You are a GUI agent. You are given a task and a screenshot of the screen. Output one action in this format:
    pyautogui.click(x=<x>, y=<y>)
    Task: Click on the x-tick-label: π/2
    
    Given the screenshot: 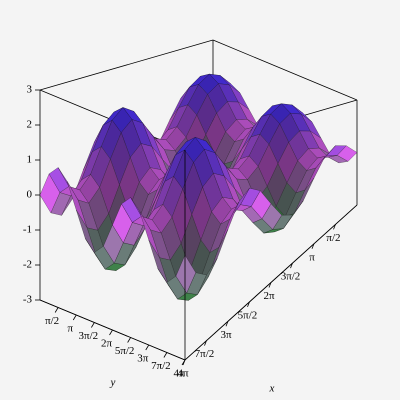 What is the action you would take?
    pyautogui.click(x=333, y=238)
    